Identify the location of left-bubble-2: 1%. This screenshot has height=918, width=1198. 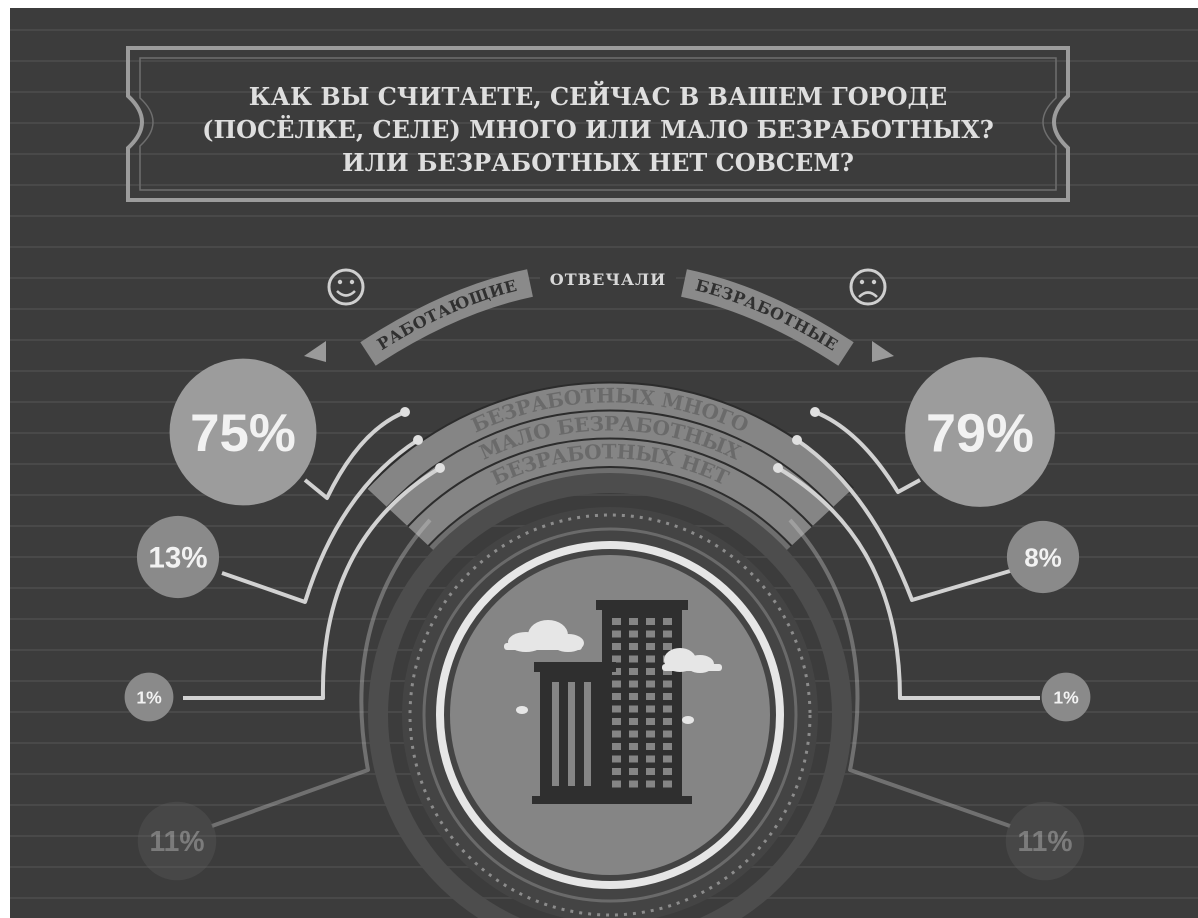
(149, 697).